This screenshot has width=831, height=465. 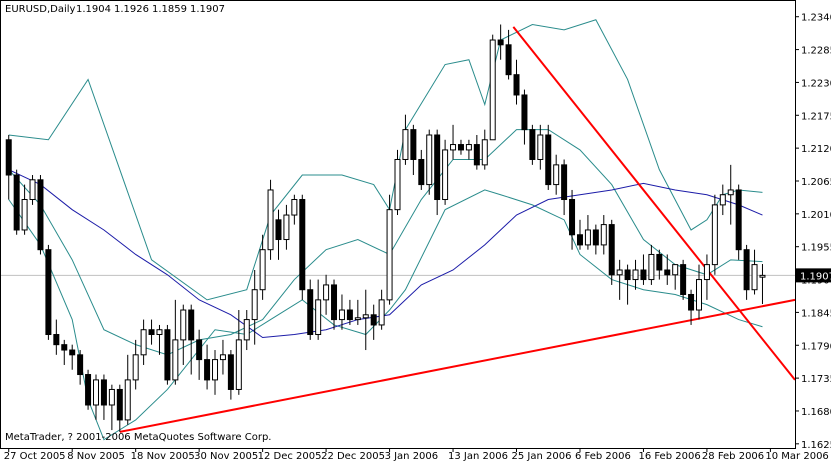 I want to click on y-tick-label: 1.2010, so click(x=816, y=215).